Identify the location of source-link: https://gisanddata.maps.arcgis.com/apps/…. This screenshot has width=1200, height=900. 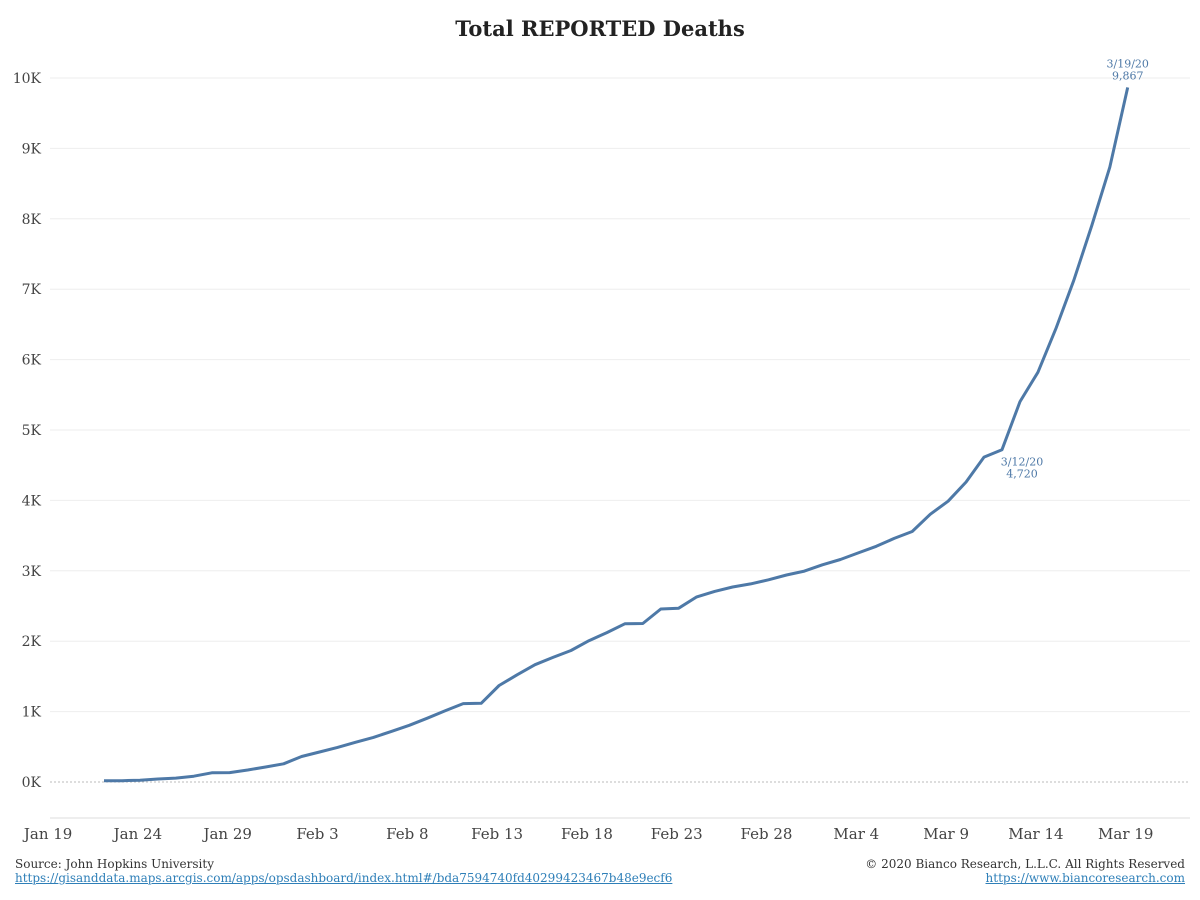
(344, 878).